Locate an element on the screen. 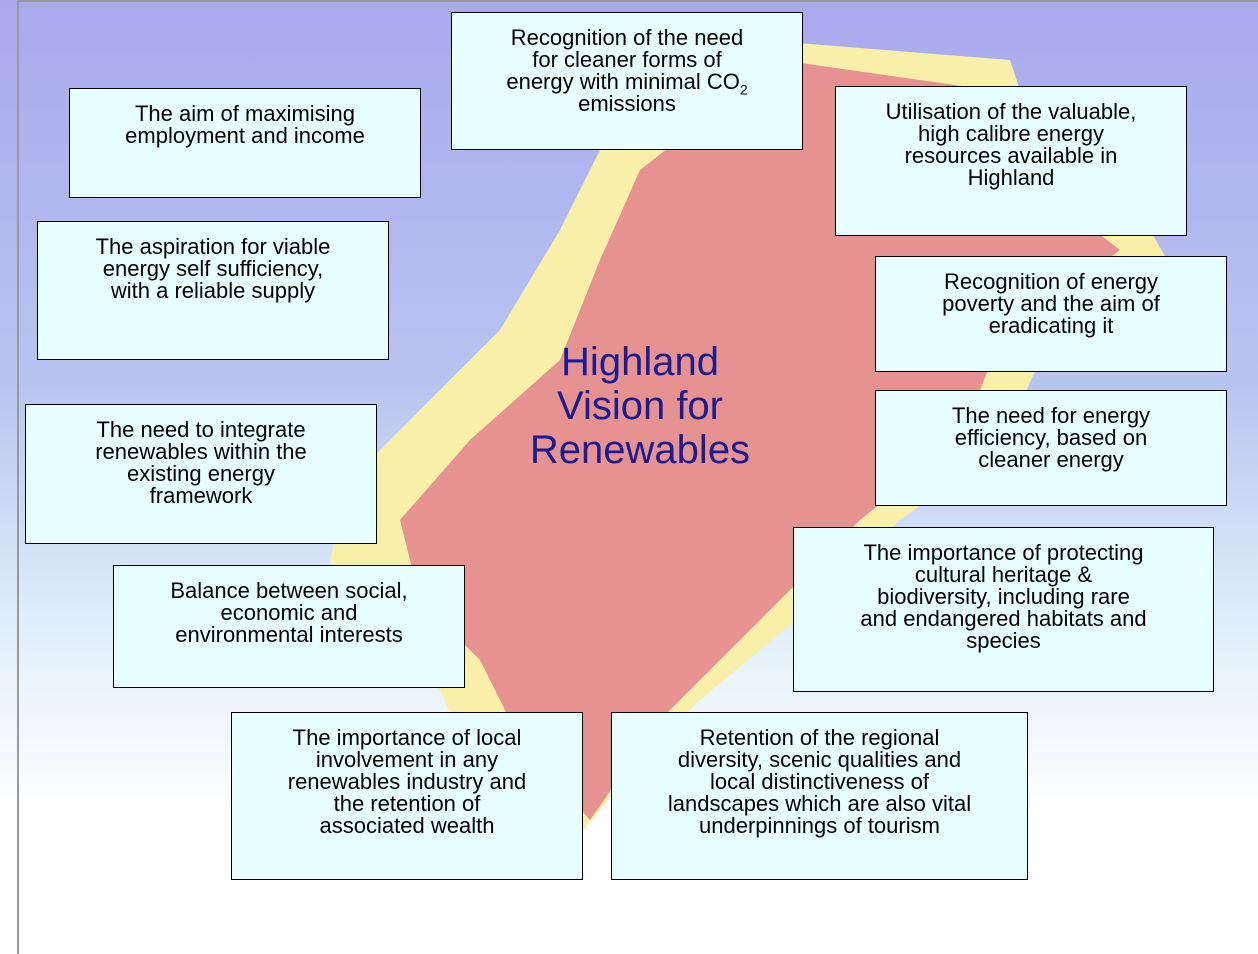  text: landscapes which are also vital is located at coordinates (819, 803).